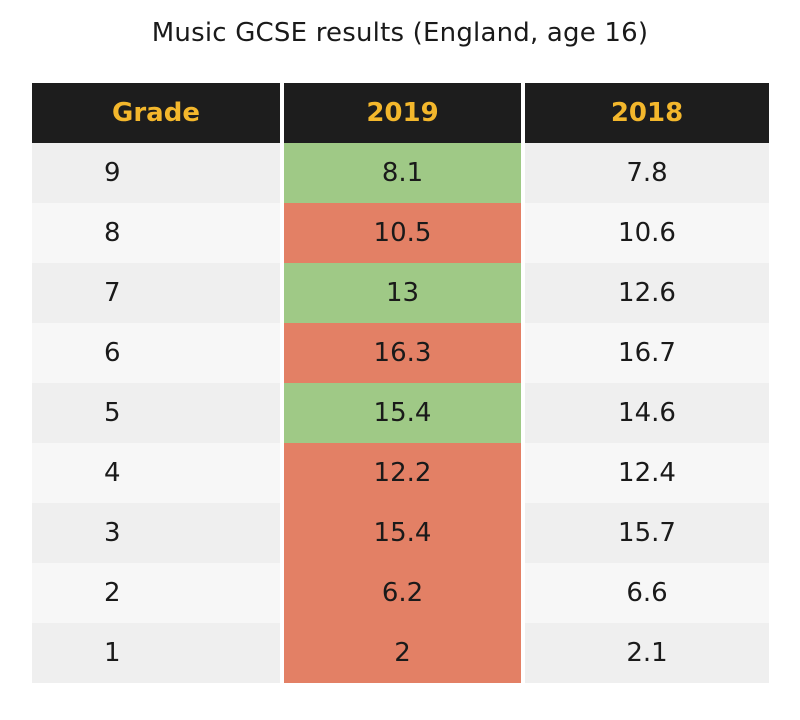  What do you see at coordinates (402, 173) in the screenshot?
I see `value-2019-cell: 8.1` at bounding box center [402, 173].